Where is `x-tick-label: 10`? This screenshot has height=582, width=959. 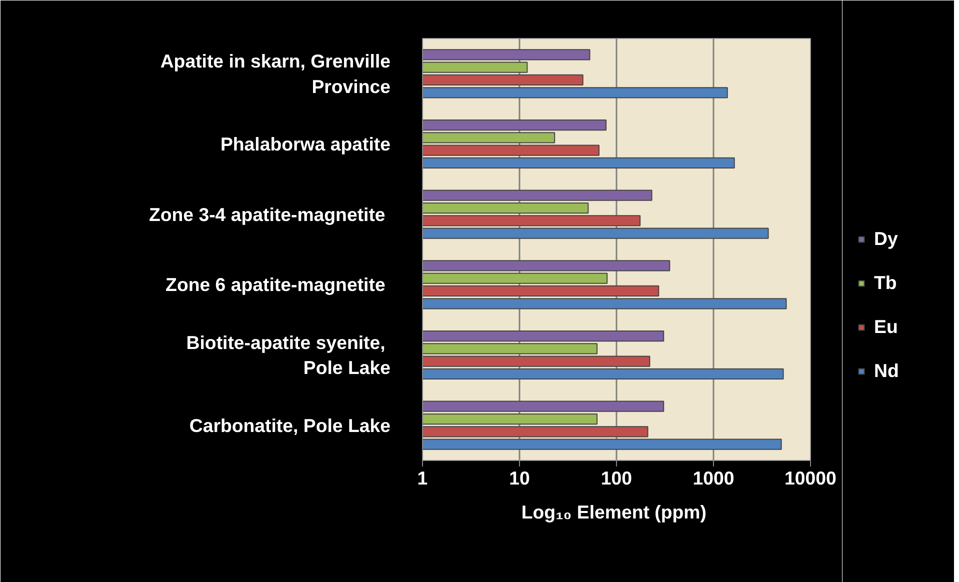
x-tick-label: 10 is located at coordinates (519, 478).